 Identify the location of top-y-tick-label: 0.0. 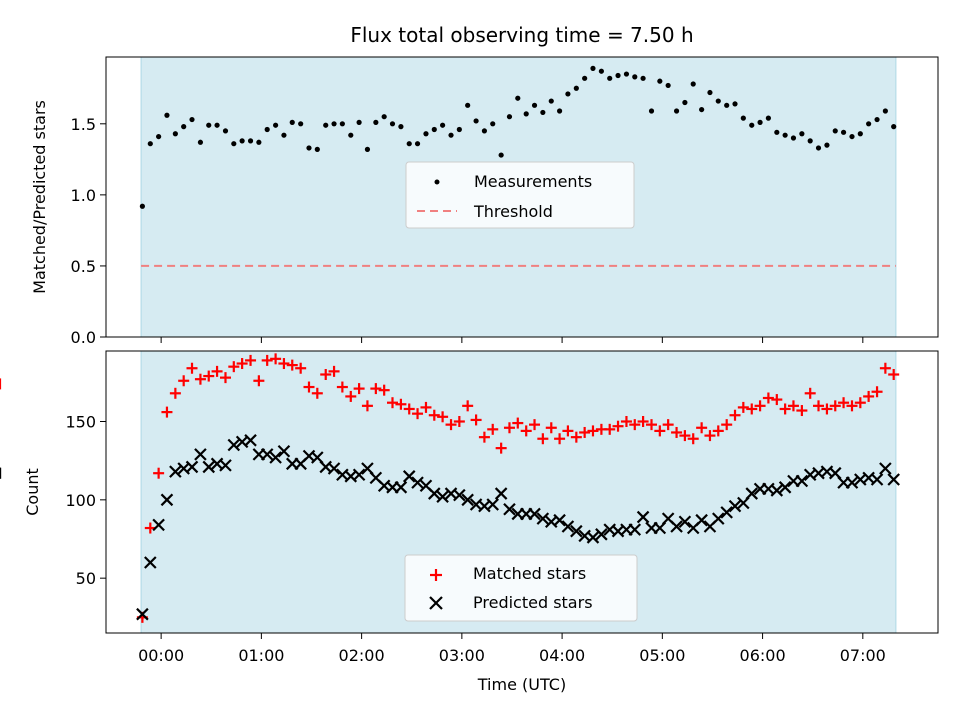
(83, 337).